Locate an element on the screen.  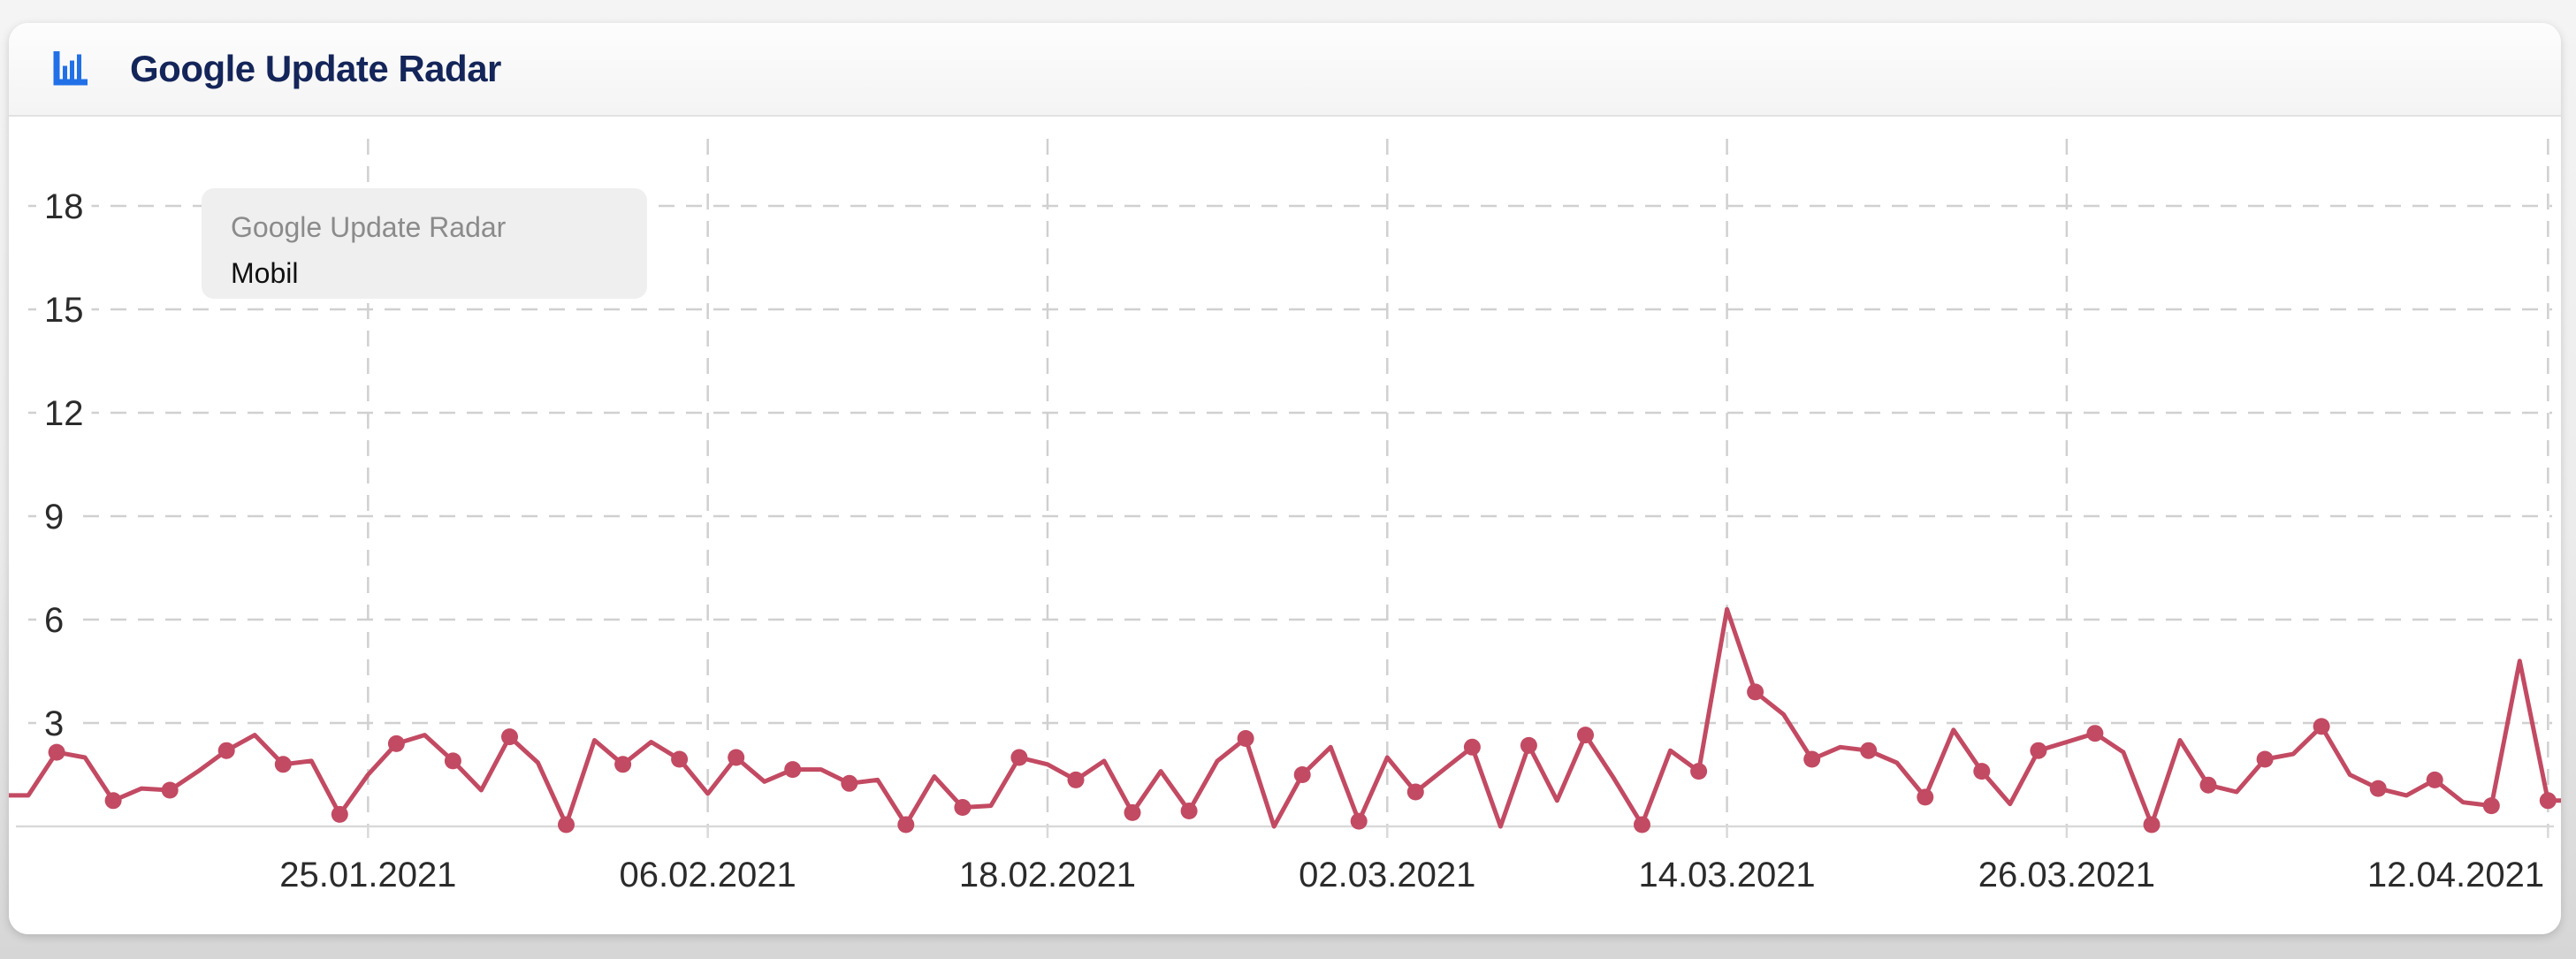
page-title: Google Update Radar is located at coordinates (315, 68).